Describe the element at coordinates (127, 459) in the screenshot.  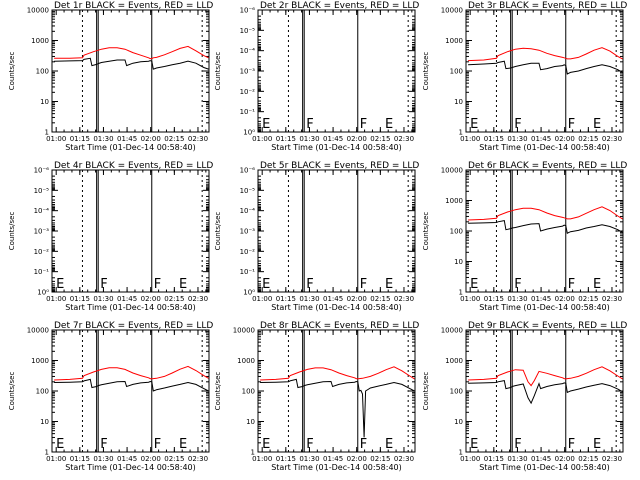
I see `x-tick-label: 01:45` at that location.